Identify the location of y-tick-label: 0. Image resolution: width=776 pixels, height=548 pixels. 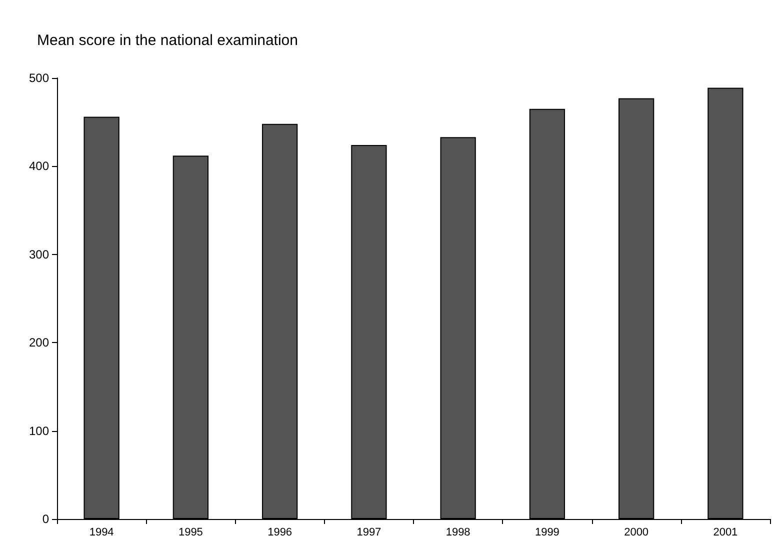
(46, 519).